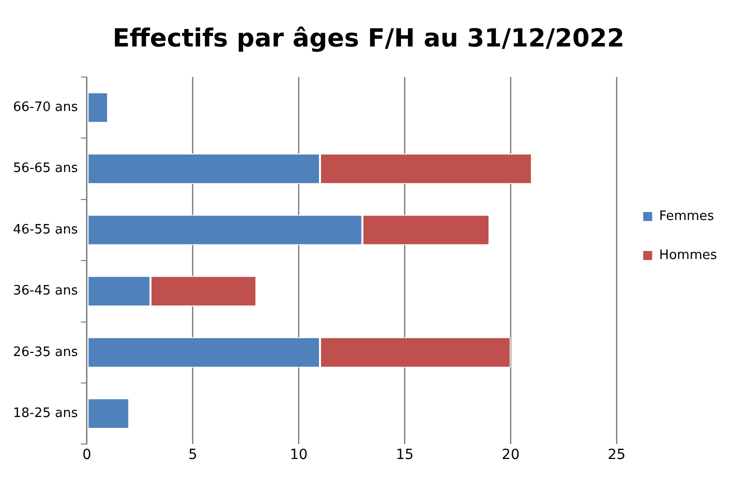  What do you see at coordinates (617, 455) in the screenshot?
I see `x-tick-label: 25` at bounding box center [617, 455].